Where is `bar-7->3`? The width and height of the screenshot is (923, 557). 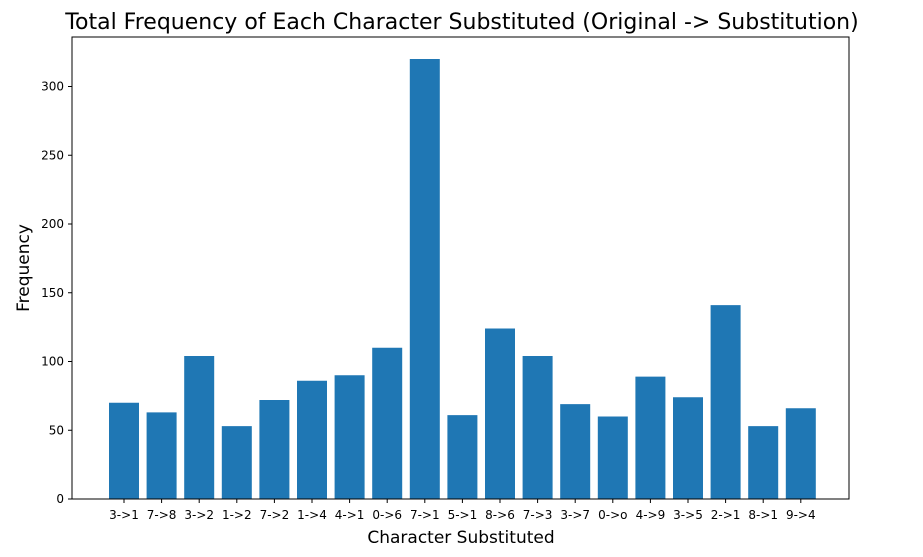
bar-7->3 is located at coordinates (537, 427).